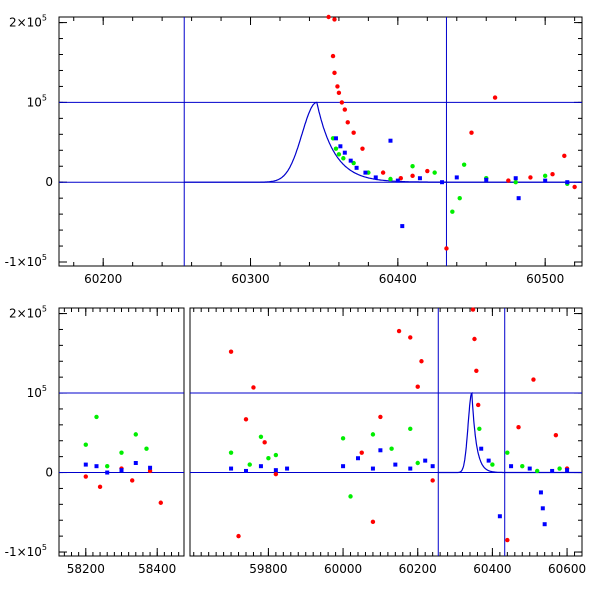  Describe the element at coordinates (121, 432) in the screenshot. I see `axis-frame` at that location.